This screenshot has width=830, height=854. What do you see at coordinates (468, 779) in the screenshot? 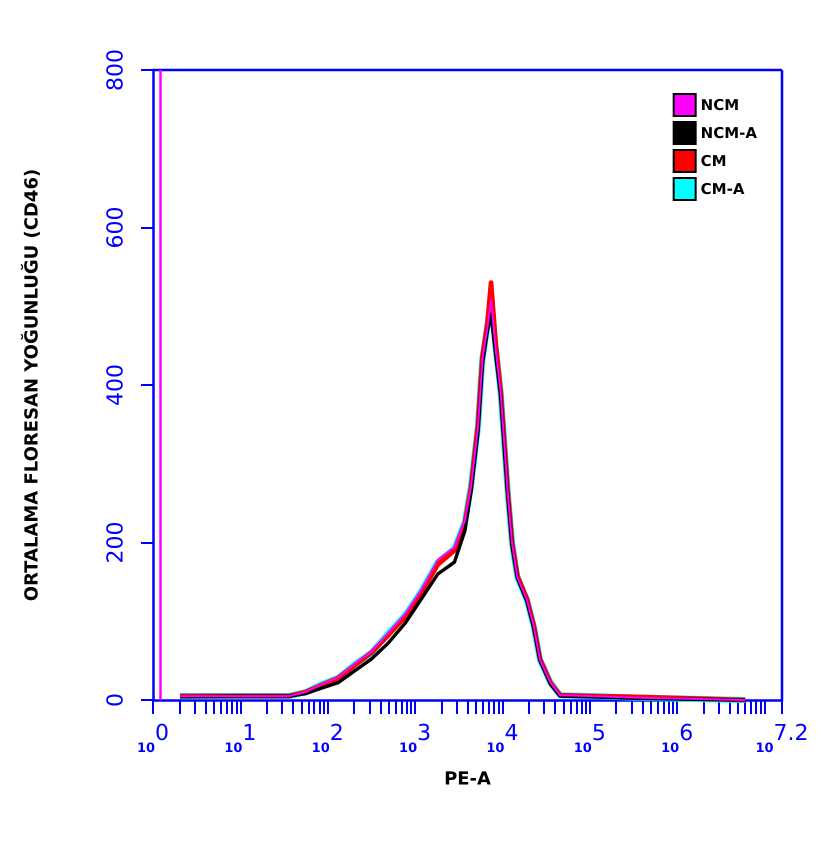
I see `x-axis-title: PE-A` at bounding box center [468, 779].